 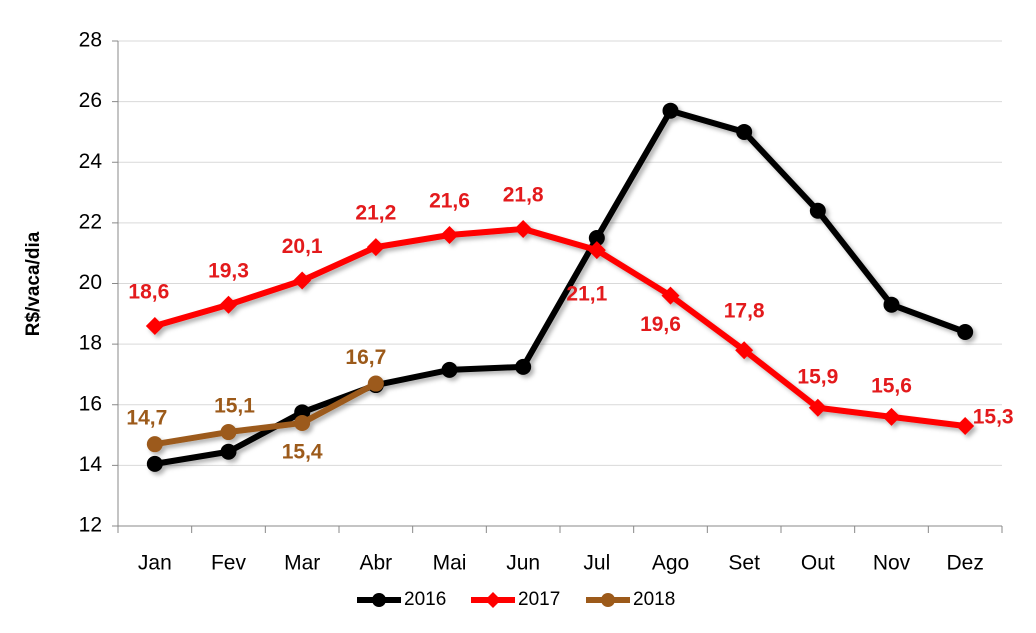 I want to click on data-label: 15,6, so click(x=891, y=385).